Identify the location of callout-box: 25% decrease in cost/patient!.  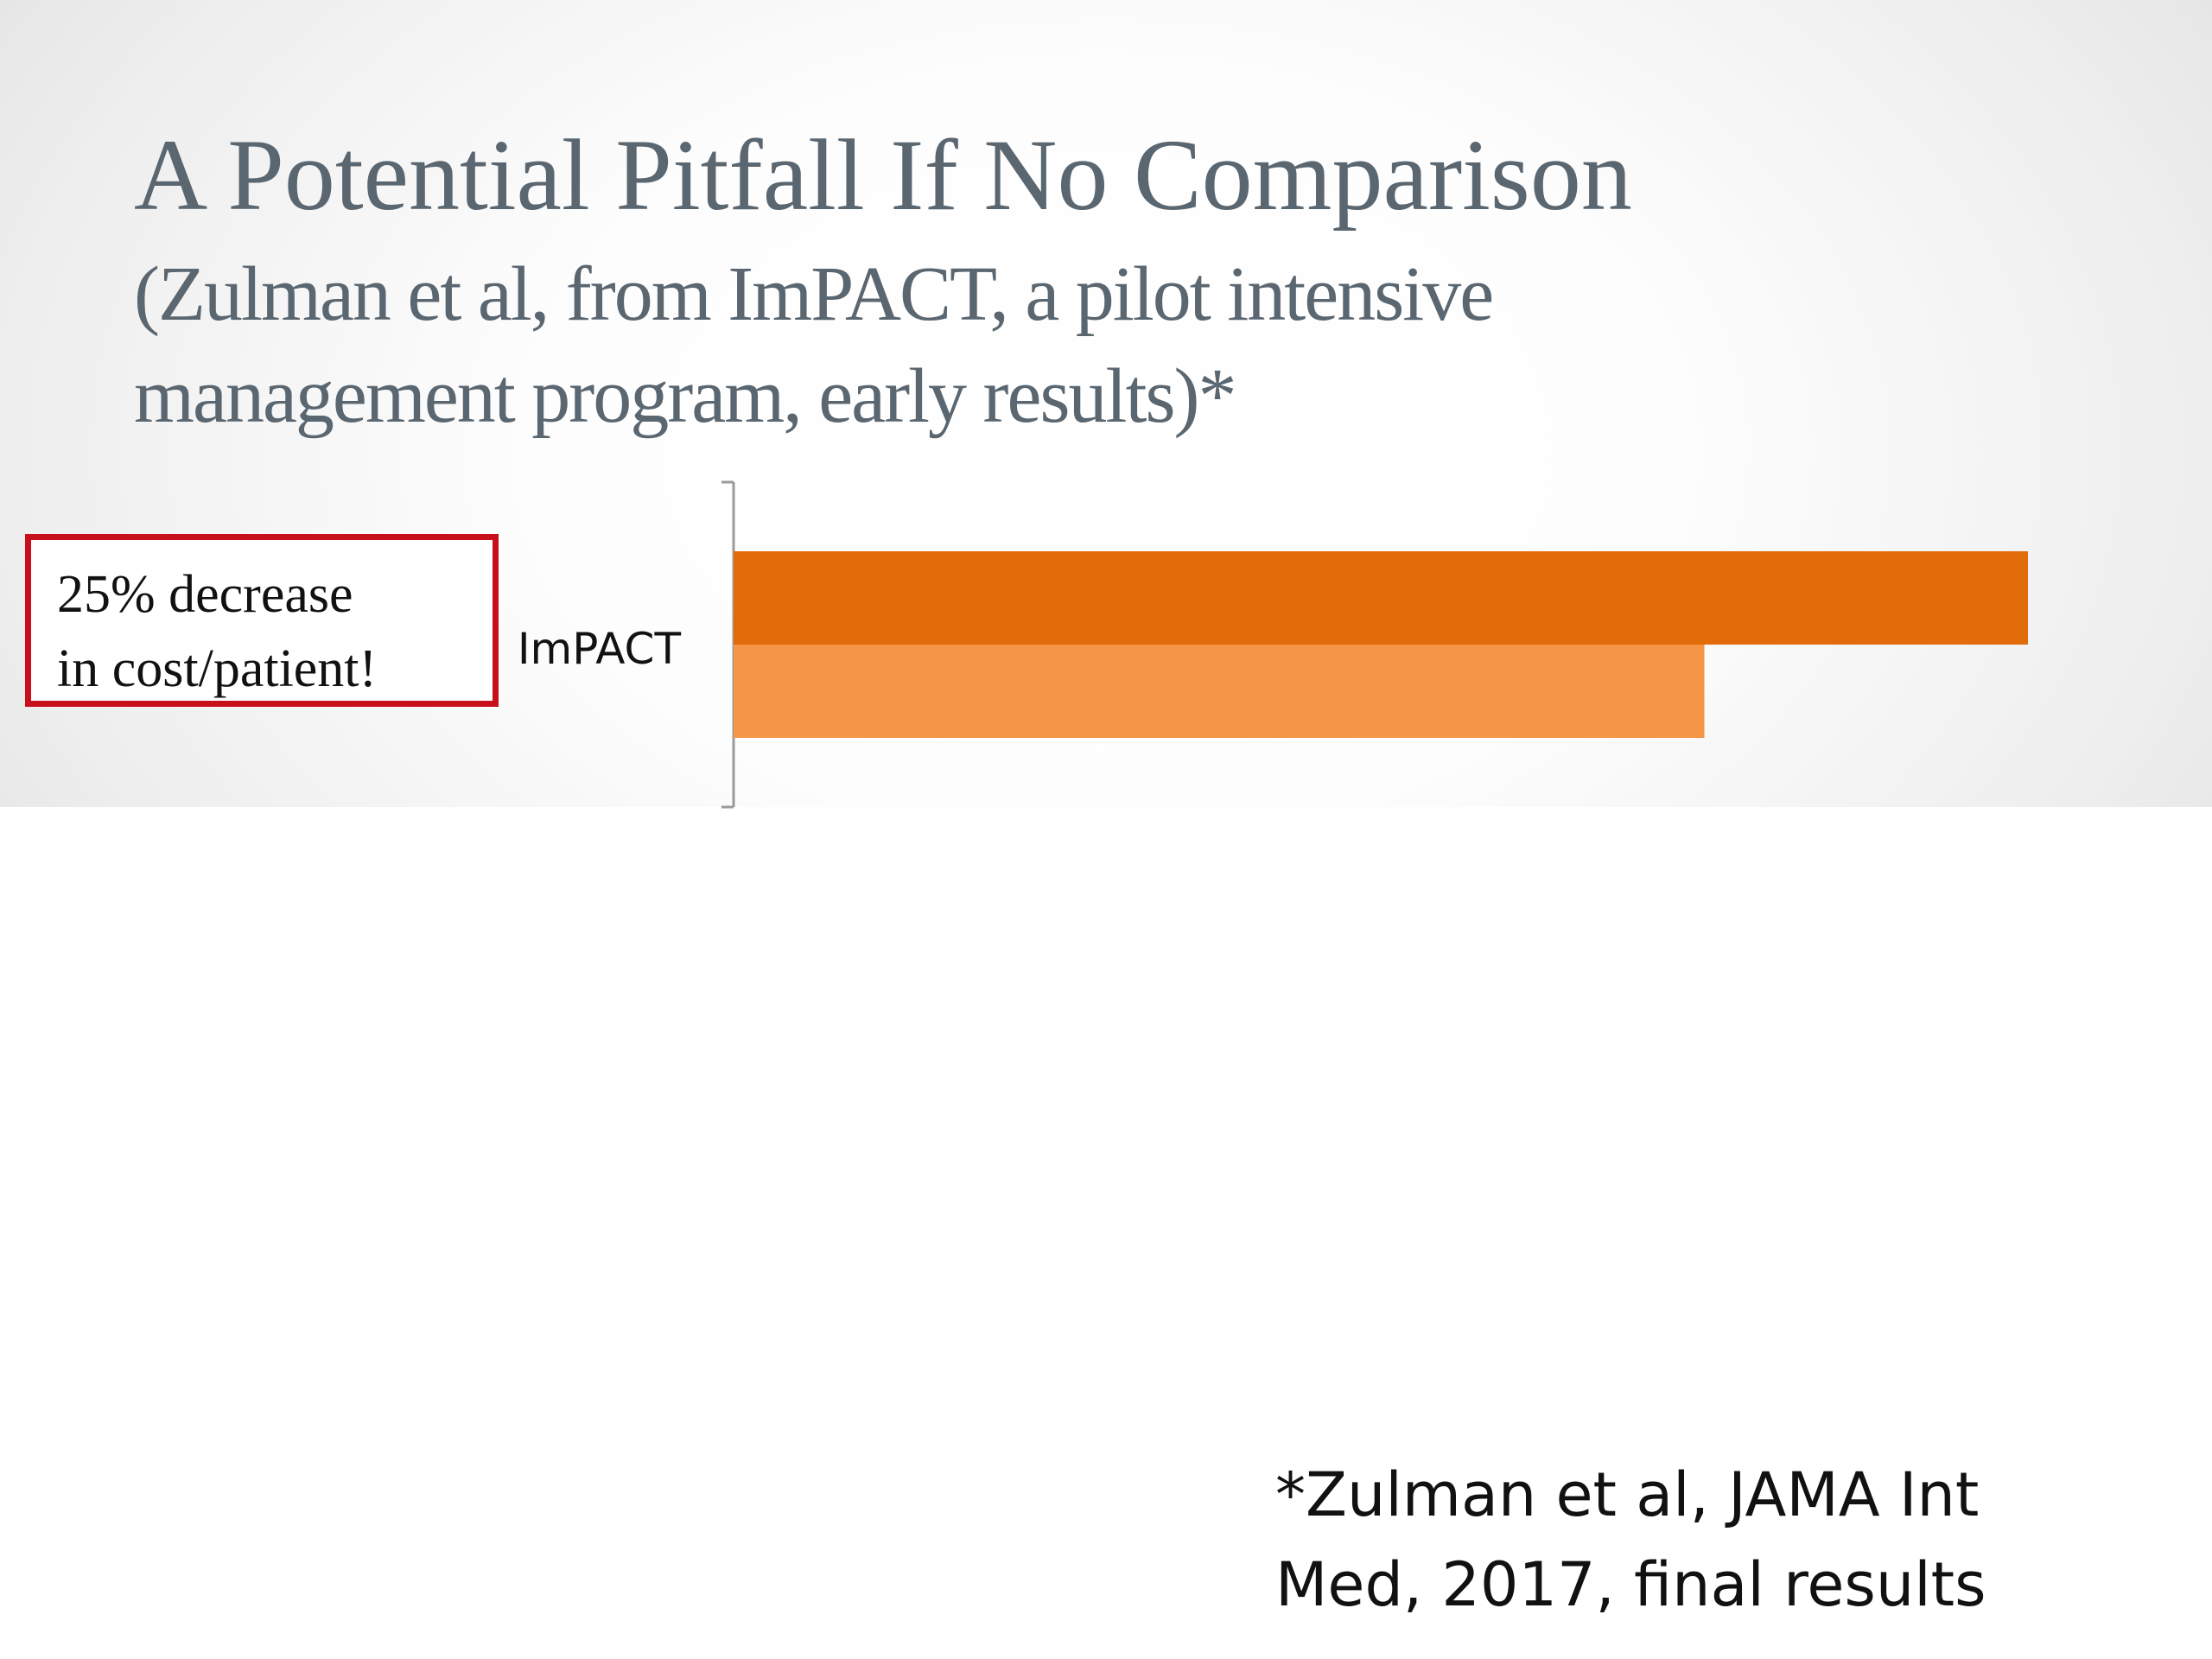
(262, 620).